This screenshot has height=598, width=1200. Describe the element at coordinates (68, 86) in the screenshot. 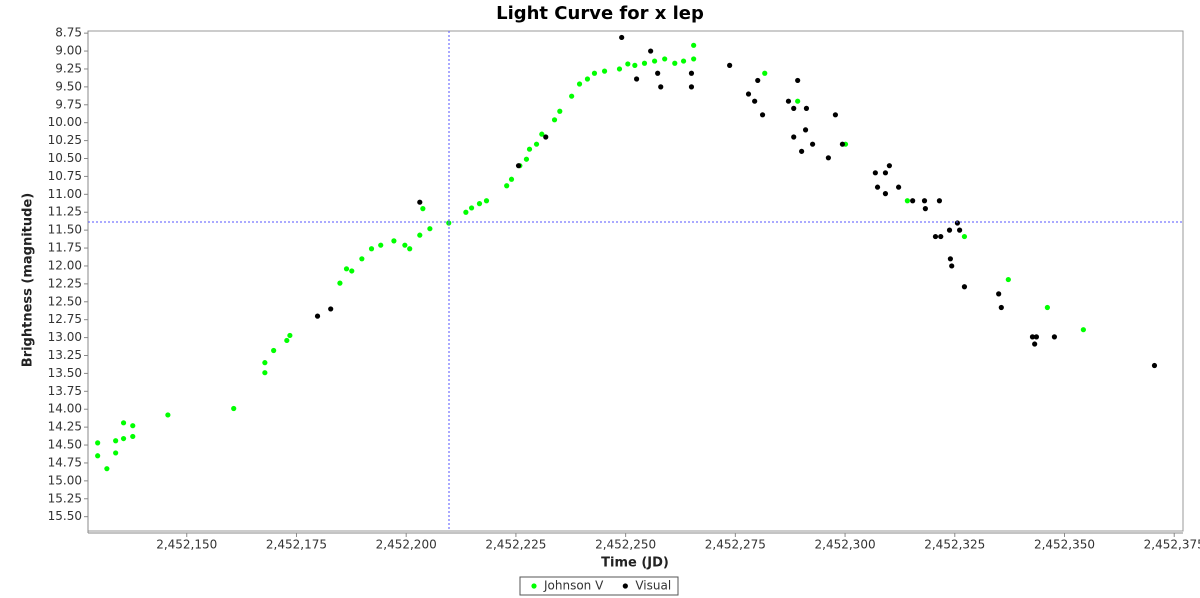

I see `y-tick-label: 9.50` at that location.